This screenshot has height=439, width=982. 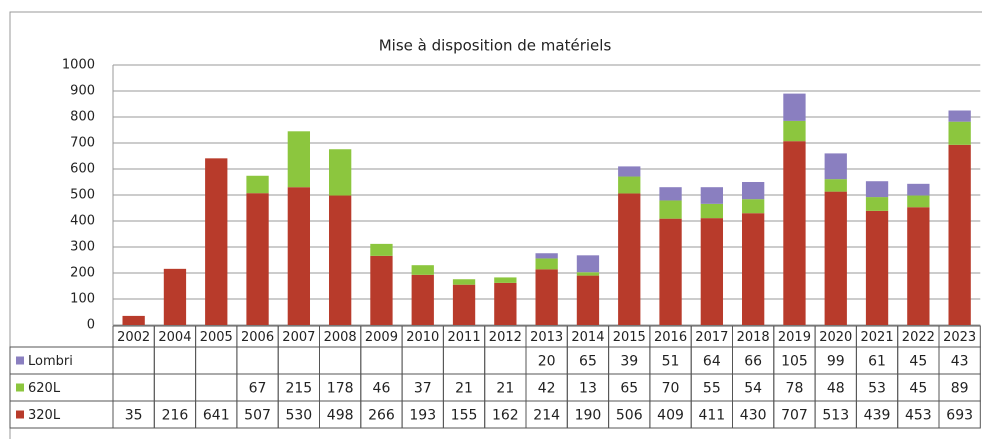 What do you see at coordinates (495, 46) in the screenshot?
I see `chart-title: Mise à disposition de matériels` at bounding box center [495, 46].